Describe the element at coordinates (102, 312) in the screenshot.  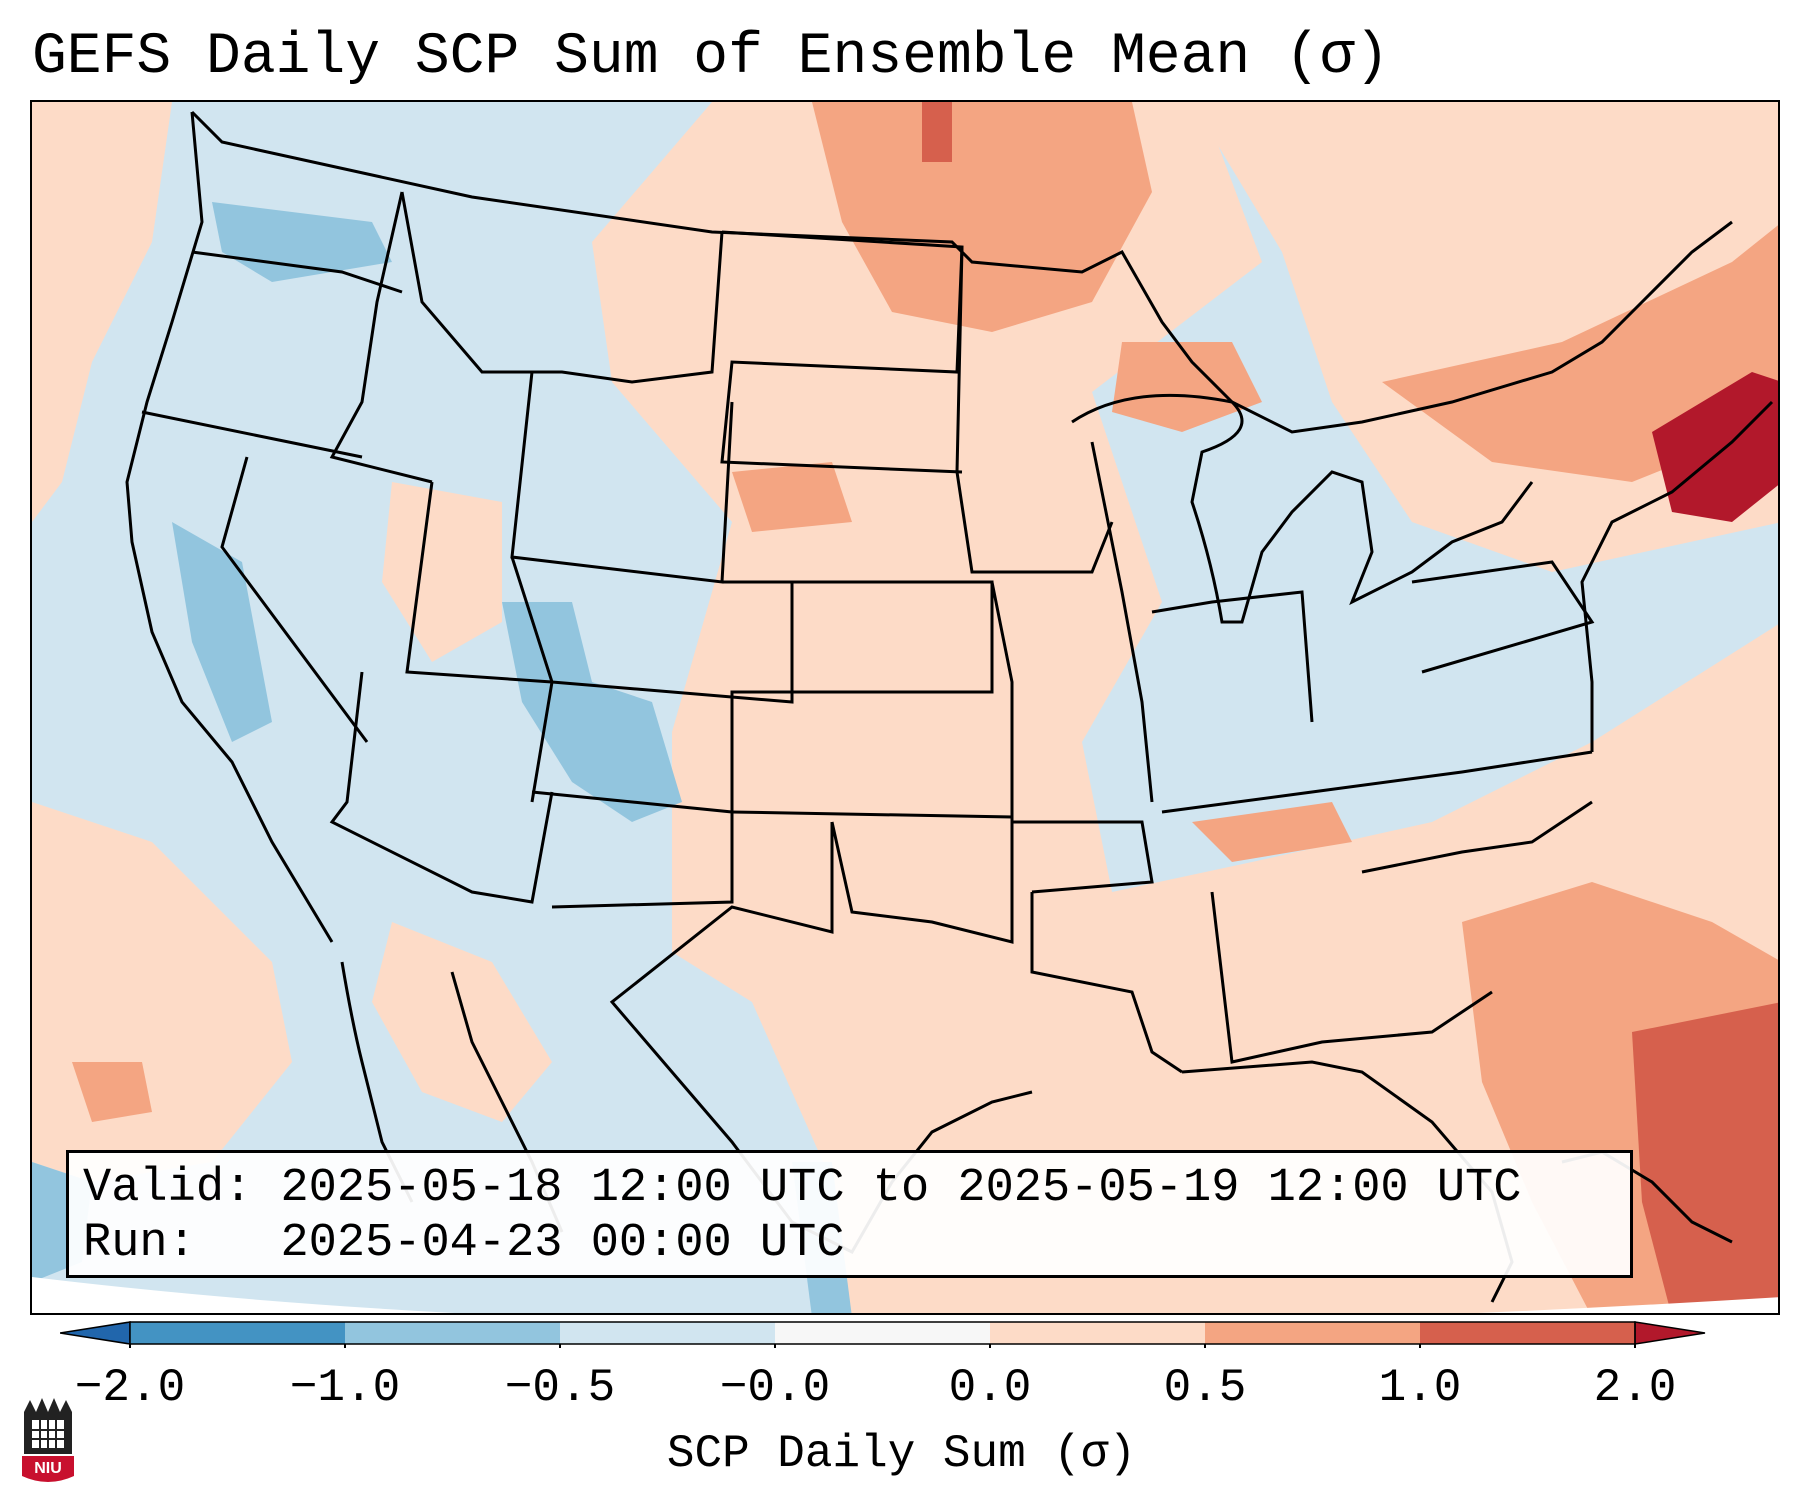
I see `west-pacific-positive-region` at that location.